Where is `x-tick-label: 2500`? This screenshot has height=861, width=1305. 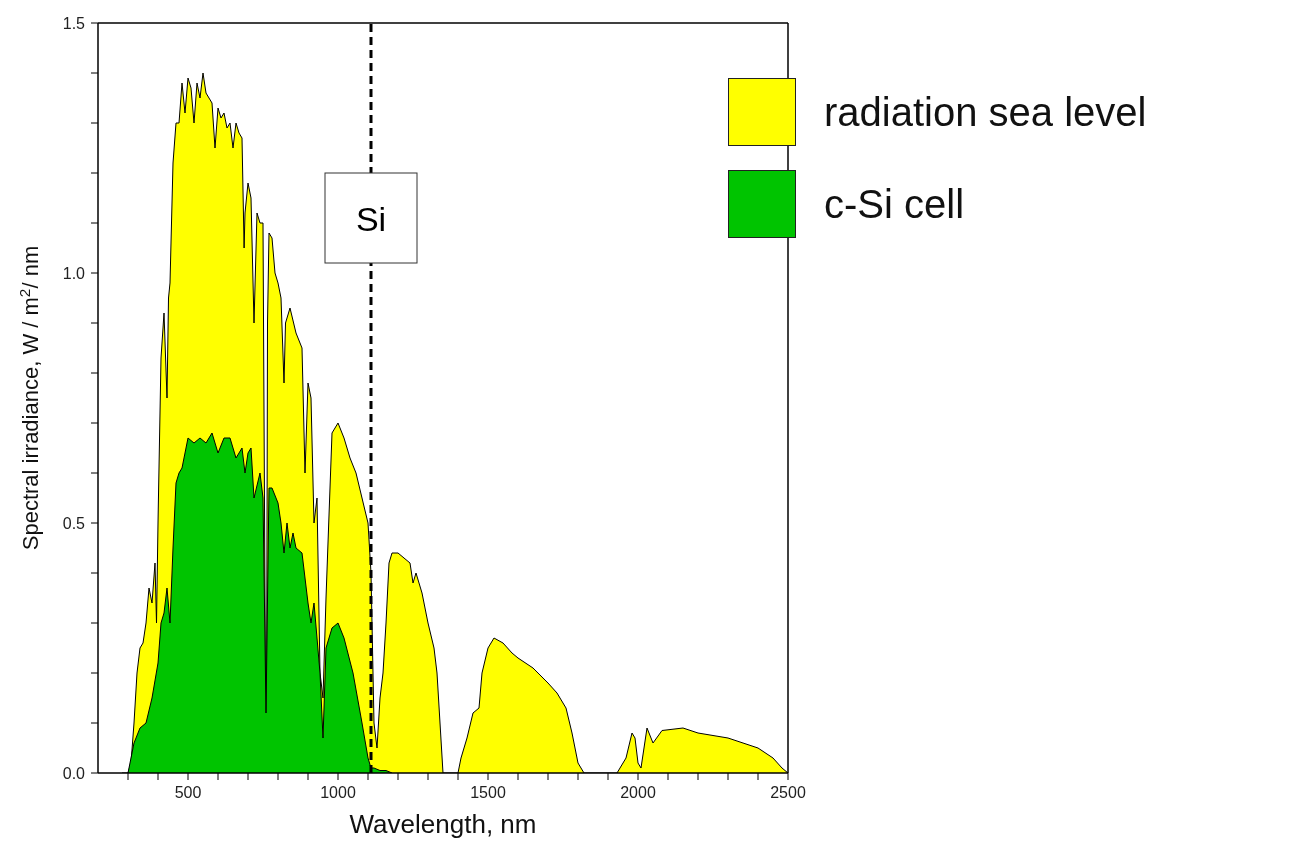
x-tick-label: 2500 is located at coordinates (788, 792).